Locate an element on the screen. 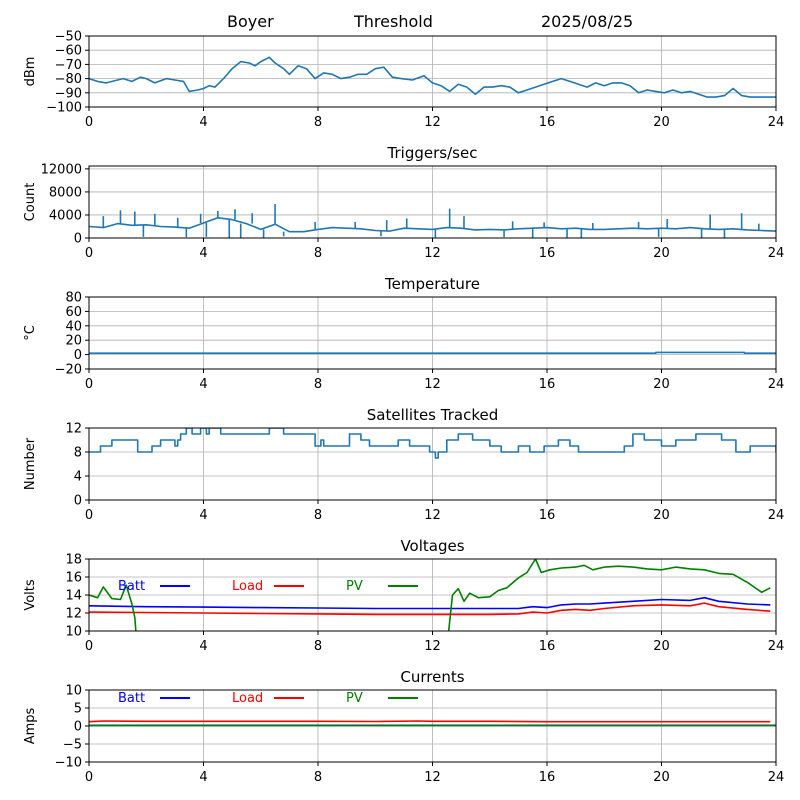  y-tick-label: −100 is located at coordinates (64, 108).